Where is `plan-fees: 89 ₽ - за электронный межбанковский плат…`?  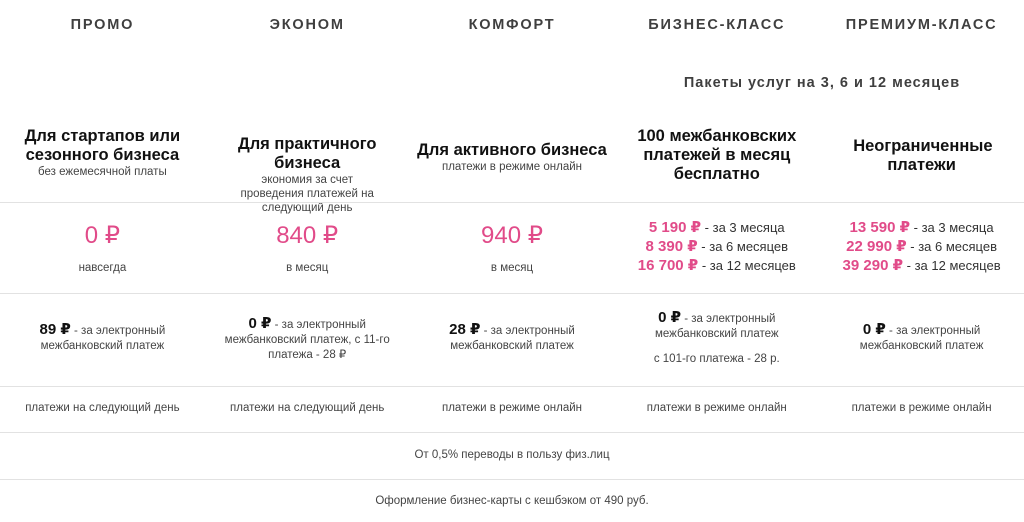
plan-fees: 89 ₽ - за электронный межбанковский плат… is located at coordinates (512, 345).